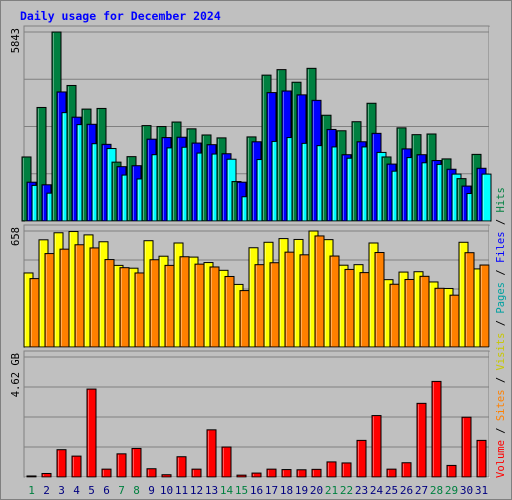 The image size is (512, 500). Describe the element at coordinates (346, 490) in the screenshot. I see `x-label-day-22: 22` at that location.